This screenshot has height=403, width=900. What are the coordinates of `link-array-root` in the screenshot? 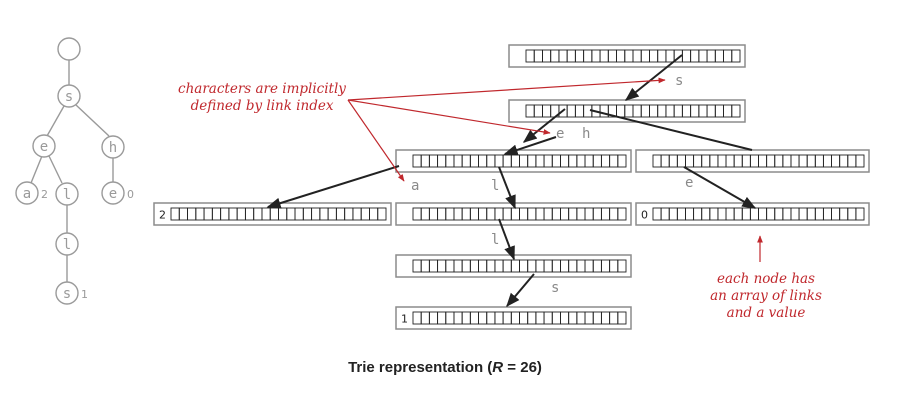 It's located at (627, 56).